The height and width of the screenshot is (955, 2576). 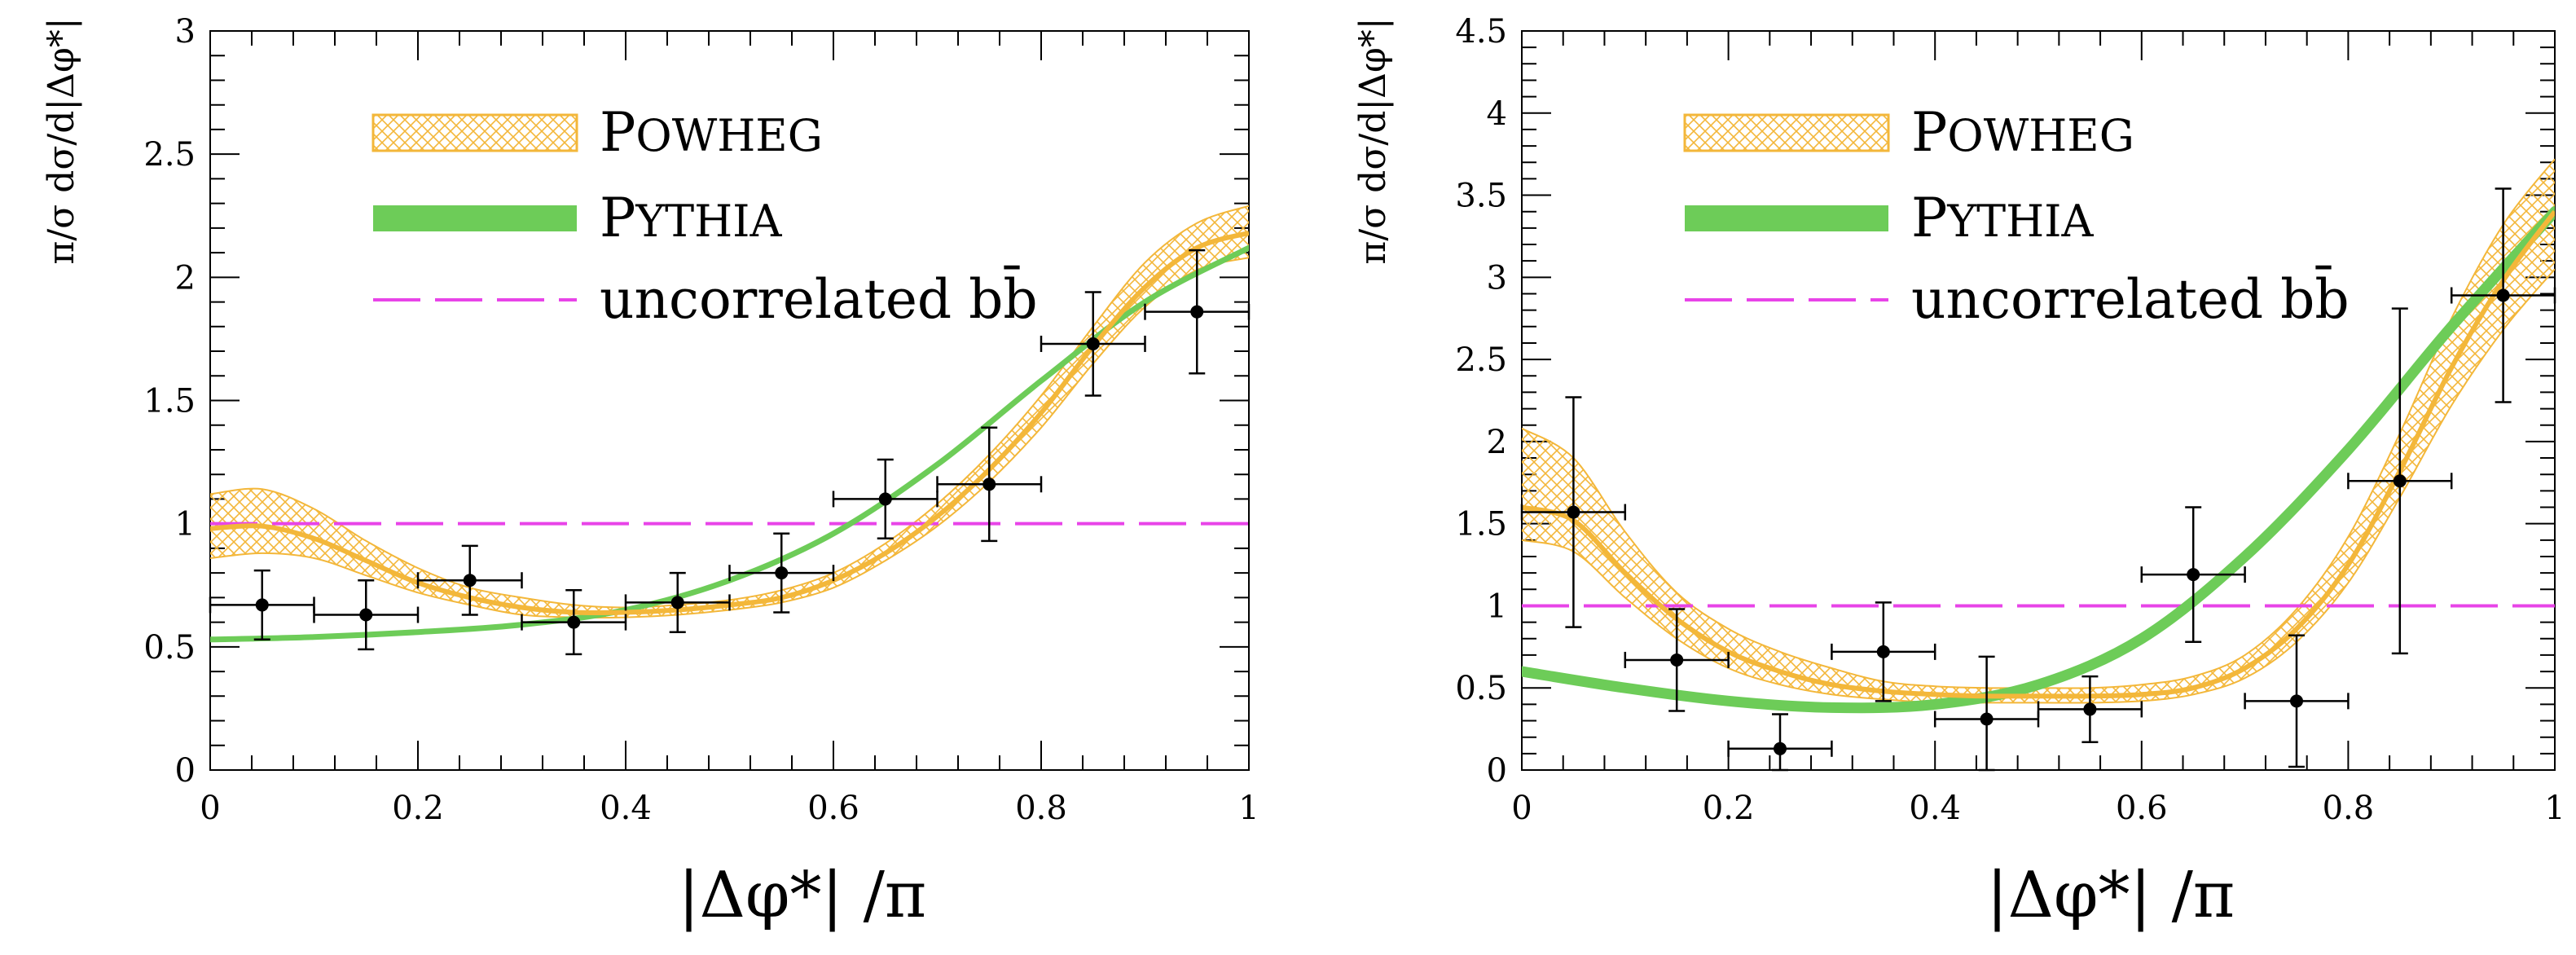 I want to click on x-axis-title: |Δφ*| /π, so click(x=2110, y=895).